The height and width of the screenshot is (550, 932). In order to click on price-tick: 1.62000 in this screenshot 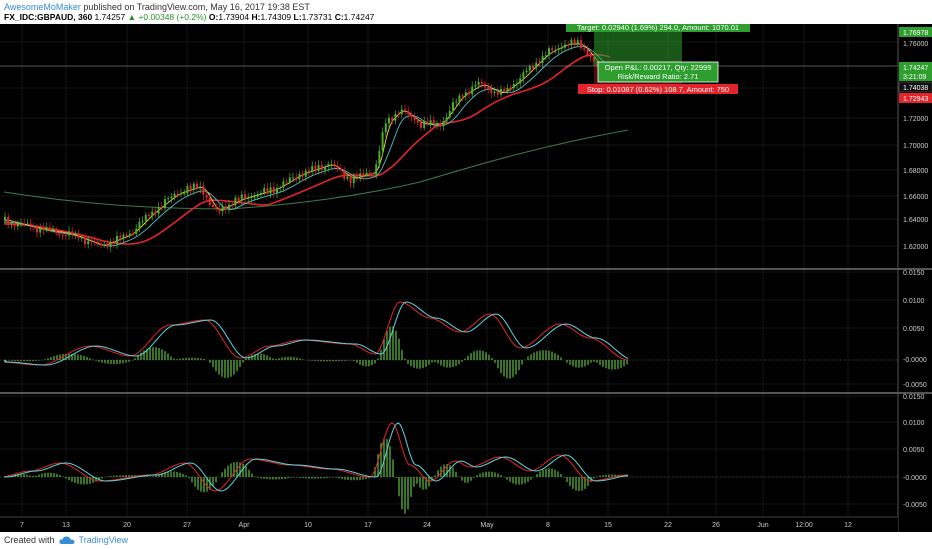, I will do `click(915, 247)`.